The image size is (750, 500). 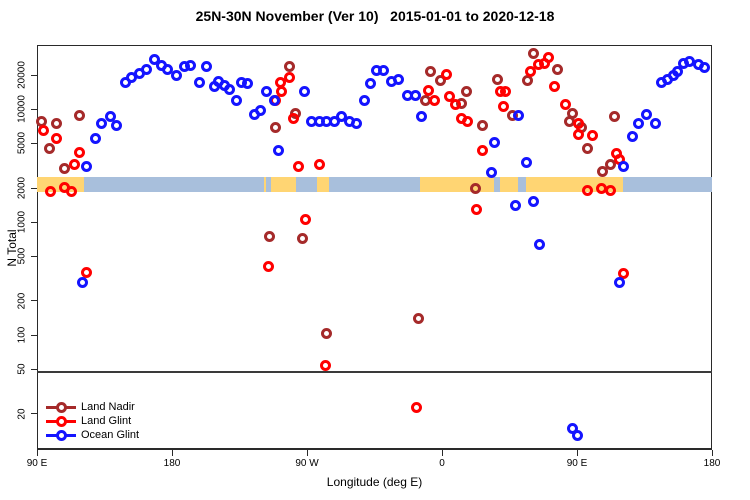 What do you see at coordinates (110, 435) in the screenshot?
I see `legend-label: Ocean Glint` at bounding box center [110, 435].